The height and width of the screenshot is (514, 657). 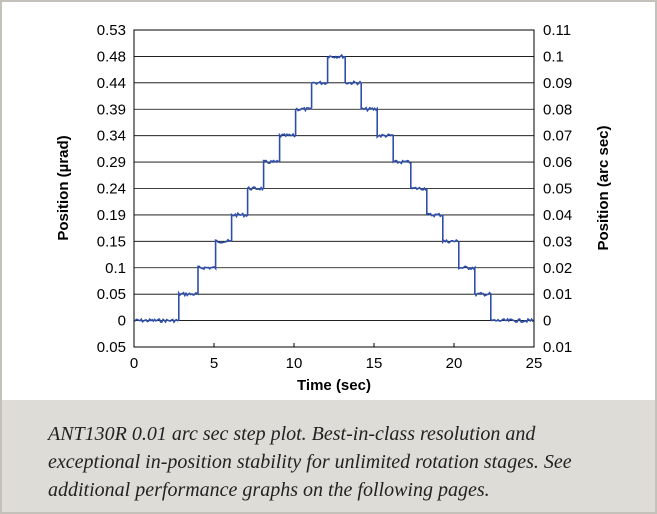 What do you see at coordinates (374, 363) in the screenshot?
I see `x-tick-label: 15` at bounding box center [374, 363].